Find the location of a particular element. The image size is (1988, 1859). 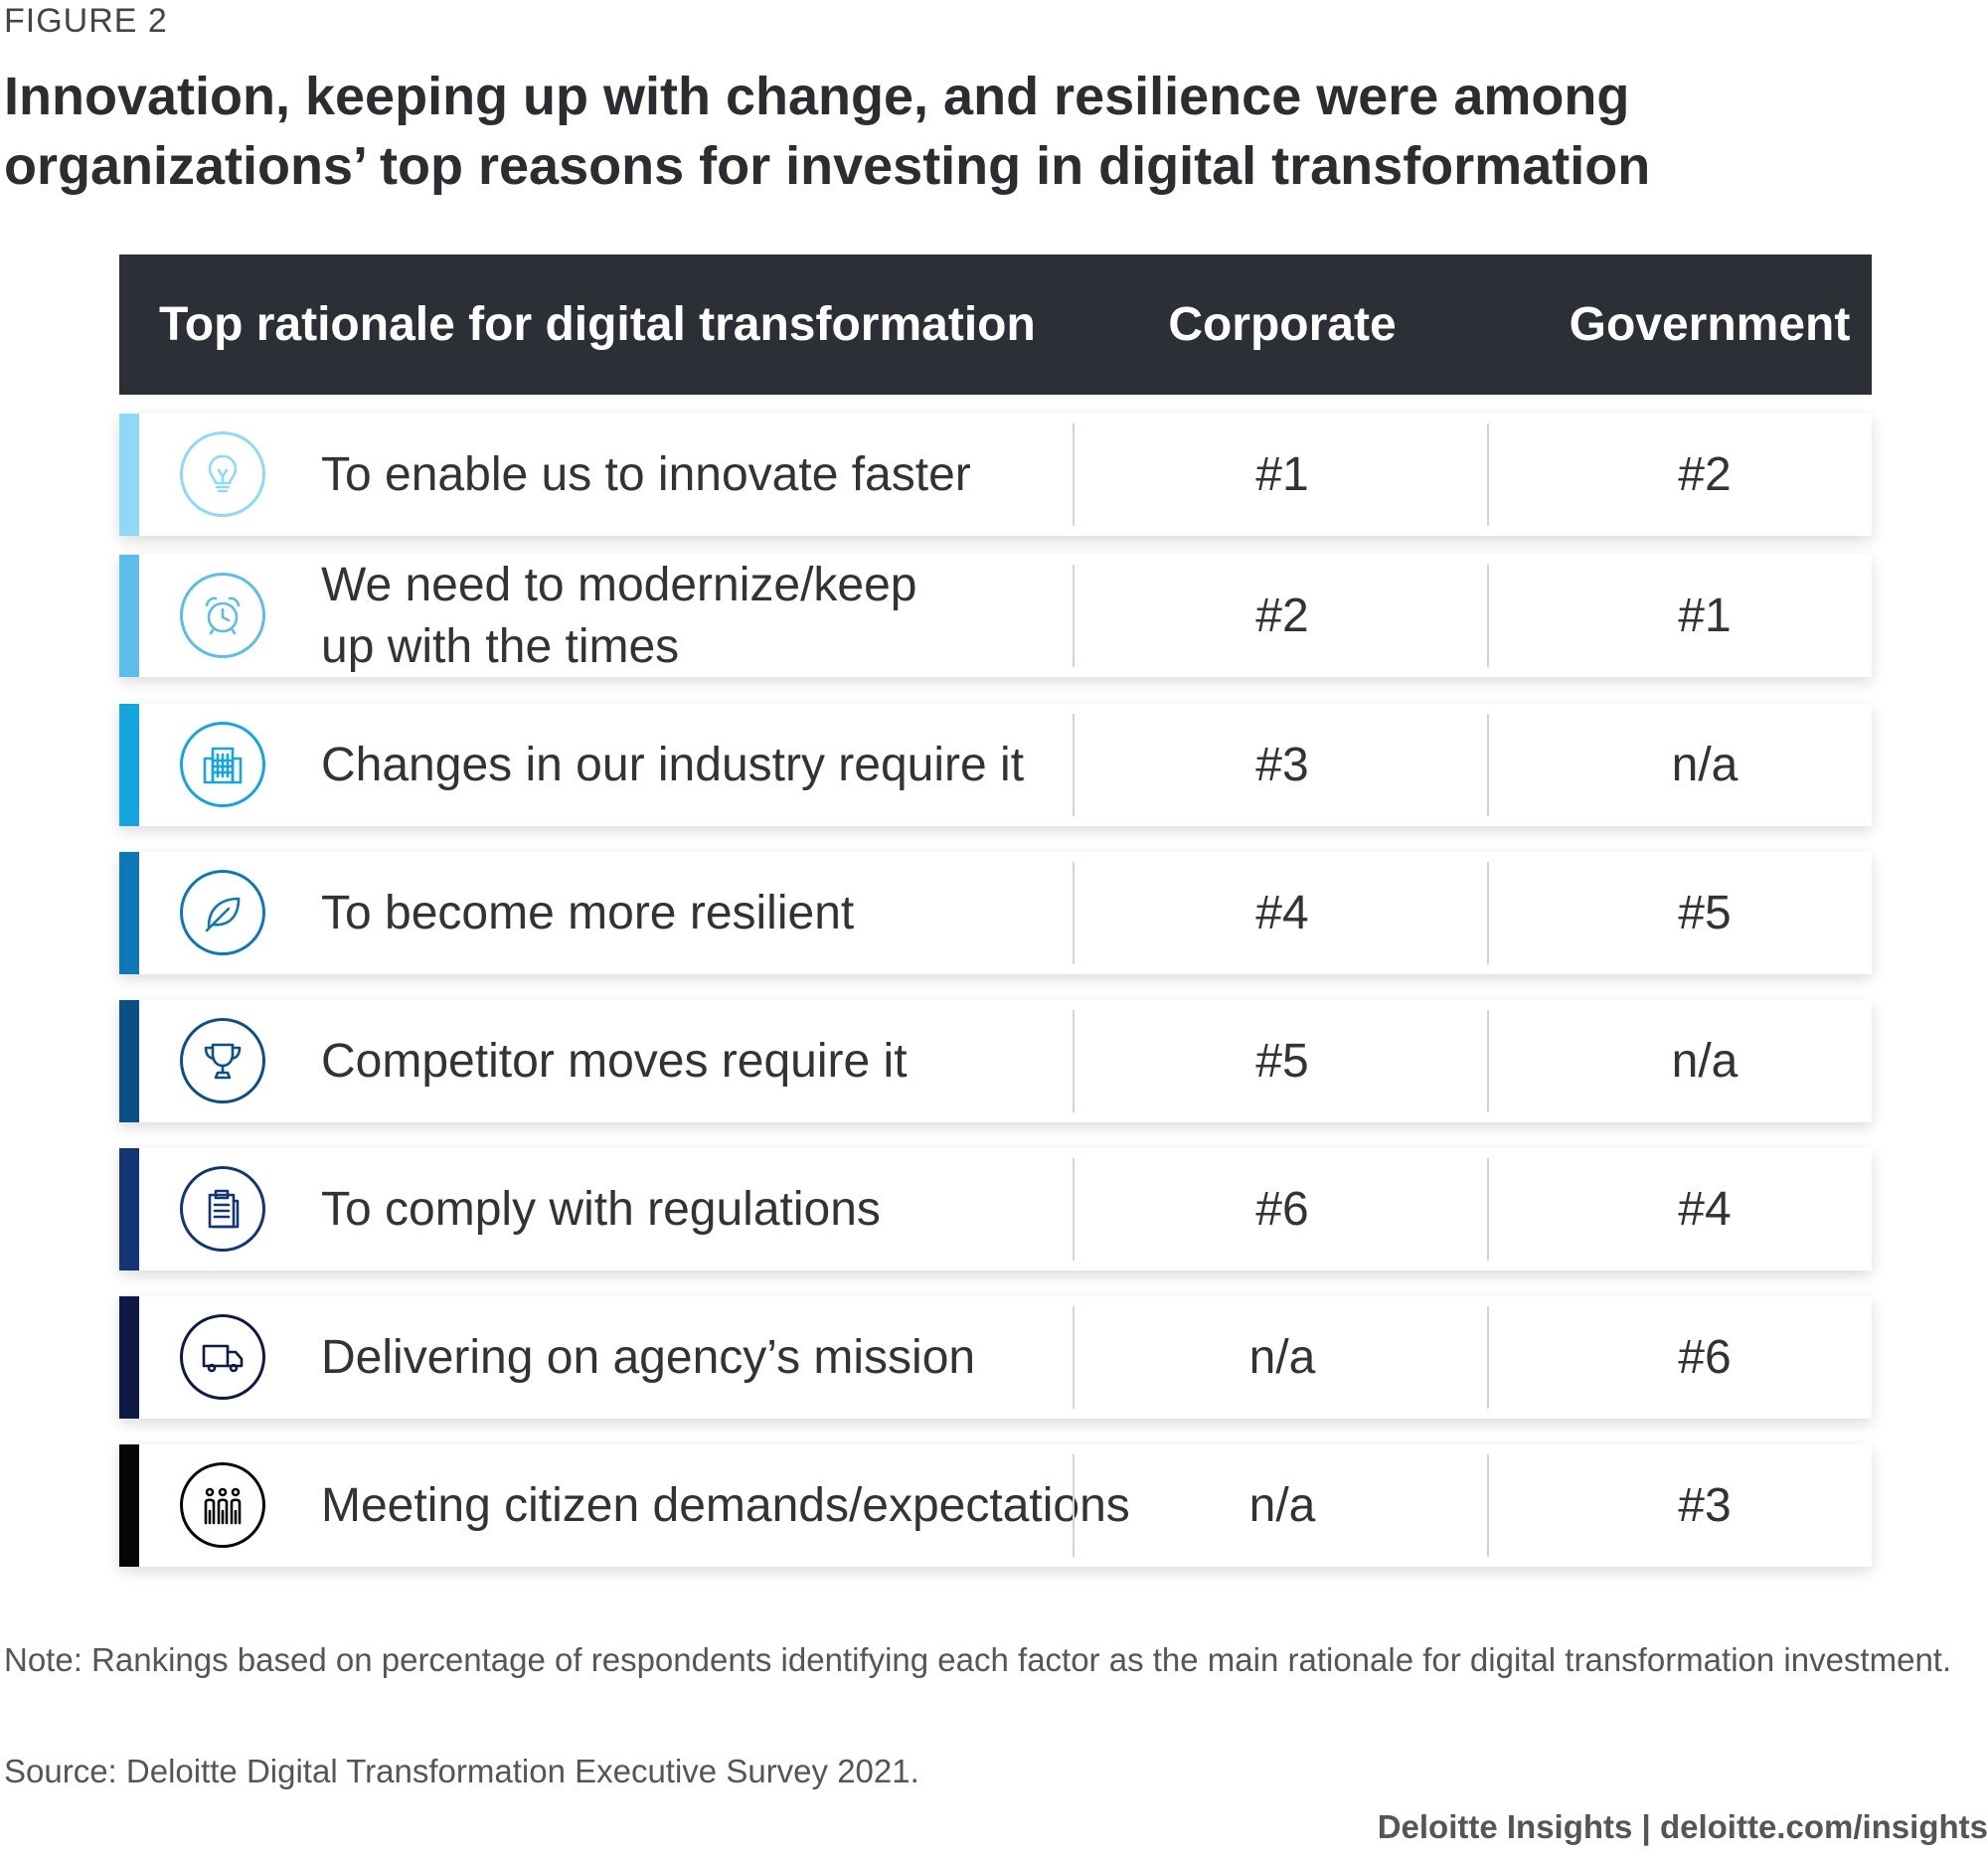

row-label: Meeting citizen demands/expectations is located at coordinates (725, 1505).